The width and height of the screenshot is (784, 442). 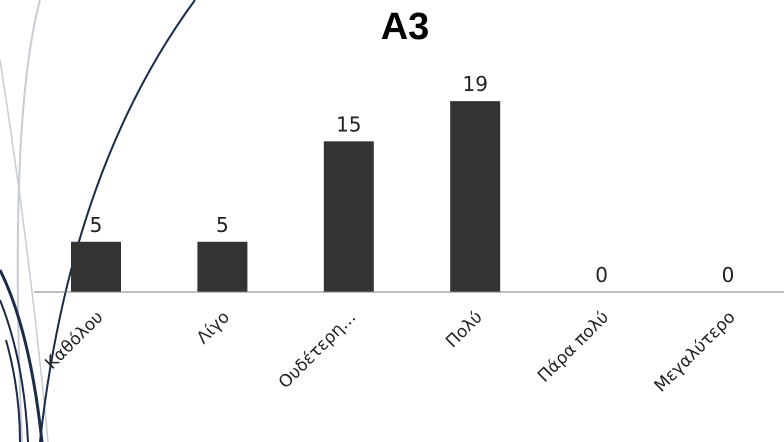 What do you see at coordinates (695, 351) in the screenshot?
I see `x-tick-label: Μεγαλύτερο` at bounding box center [695, 351].